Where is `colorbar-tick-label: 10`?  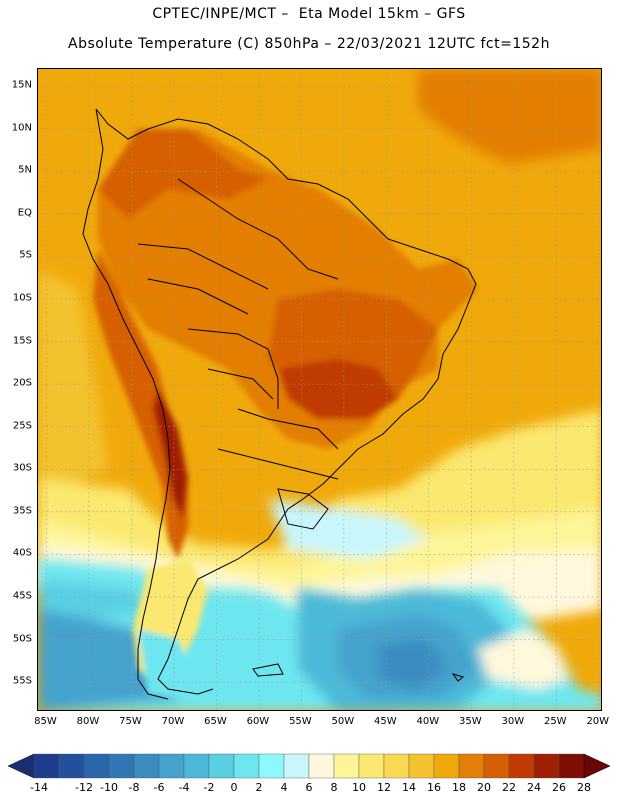
colorbar-tick-label: 10 is located at coordinates (359, 787).